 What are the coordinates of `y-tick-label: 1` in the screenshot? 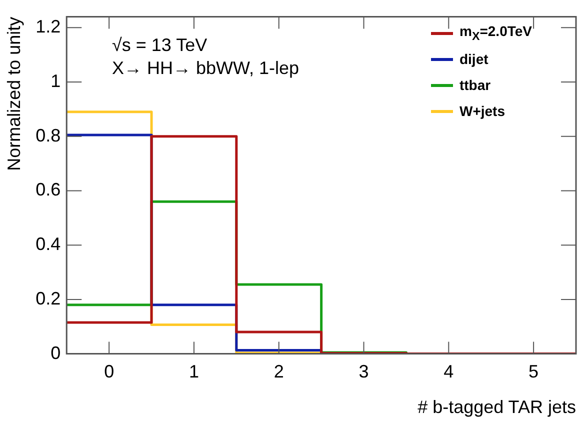 It's located at (55, 80).